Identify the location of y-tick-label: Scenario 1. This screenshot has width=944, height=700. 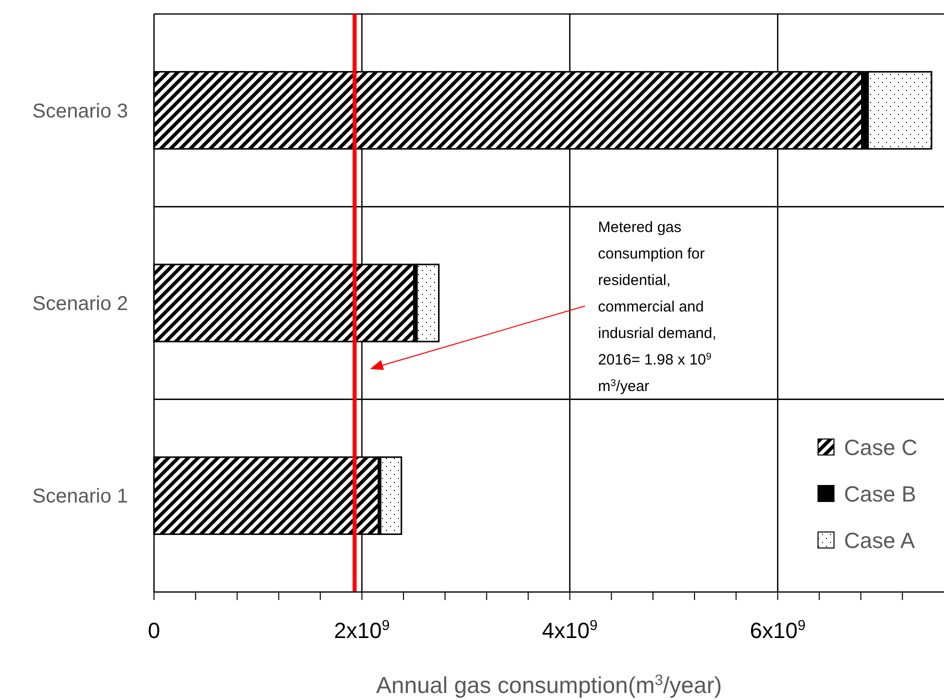
(80, 497).